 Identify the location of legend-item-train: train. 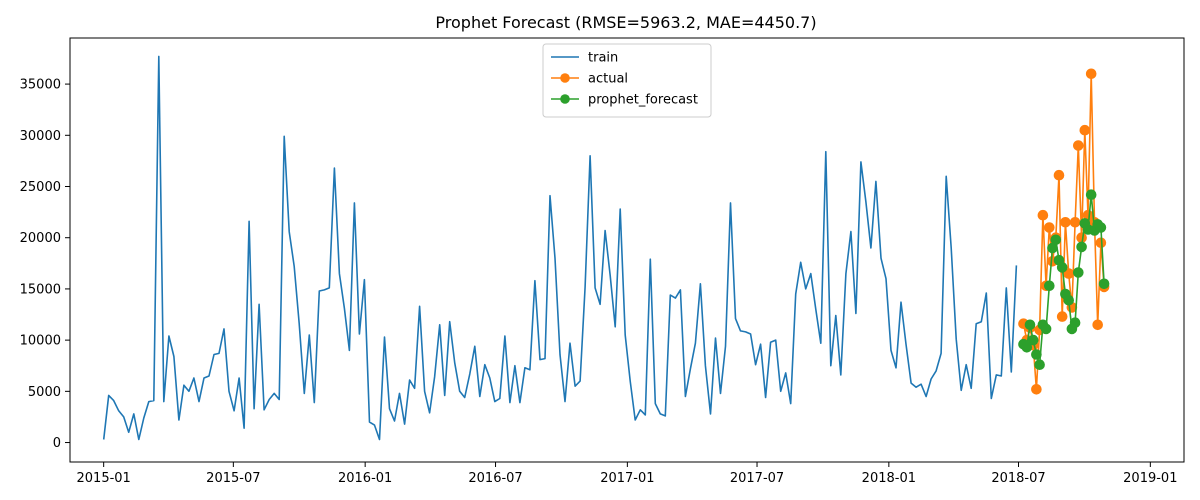
(584, 58).